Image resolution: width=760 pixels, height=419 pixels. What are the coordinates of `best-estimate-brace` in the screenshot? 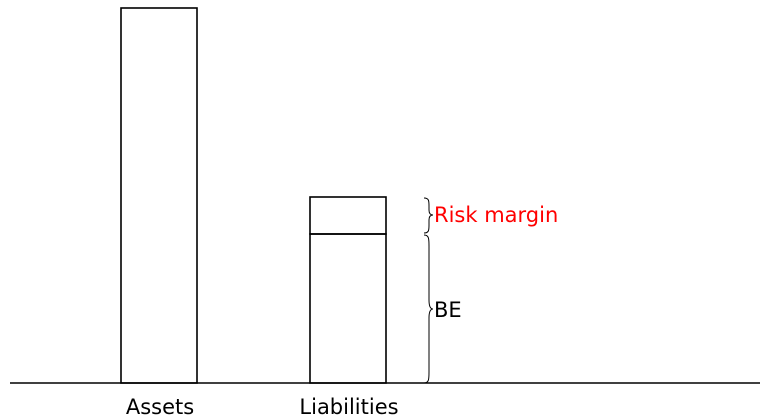 It's located at (428, 309).